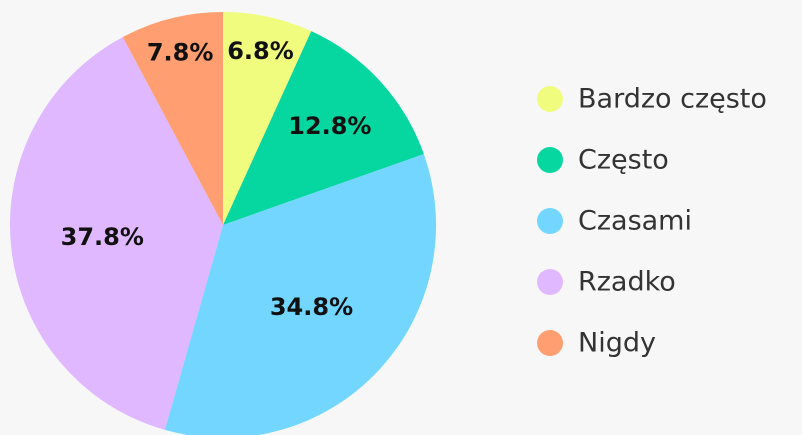  Describe the element at coordinates (623, 160) in the screenshot. I see `legend-label: Często` at that location.